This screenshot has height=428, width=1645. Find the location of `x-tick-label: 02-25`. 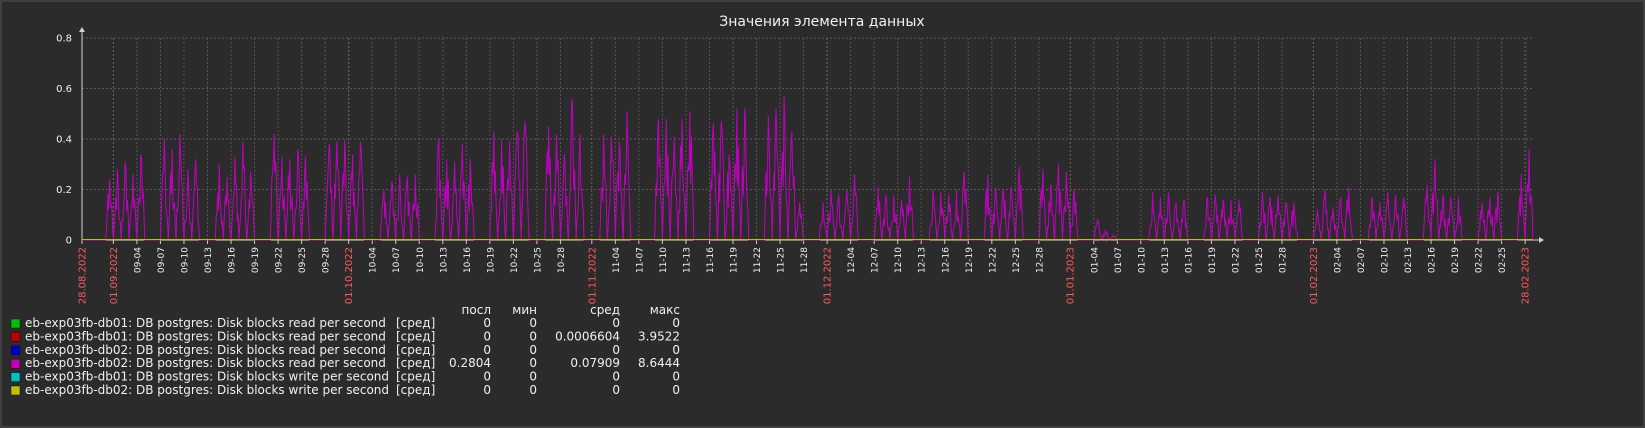

x-tick-label: 02-25 is located at coordinates (1503, 260).